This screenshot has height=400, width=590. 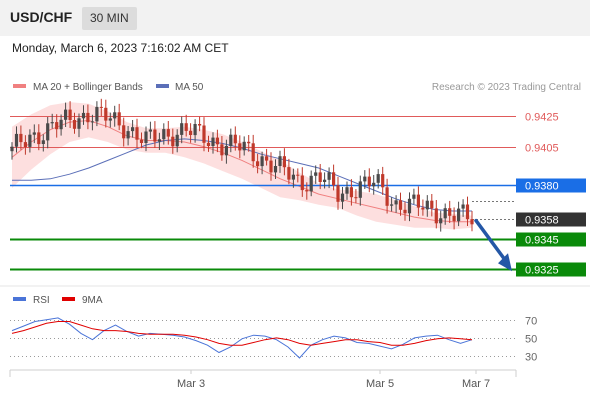 What do you see at coordinates (41, 300) in the screenshot?
I see `rsi-legend-label: RSI` at bounding box center [41, 300].